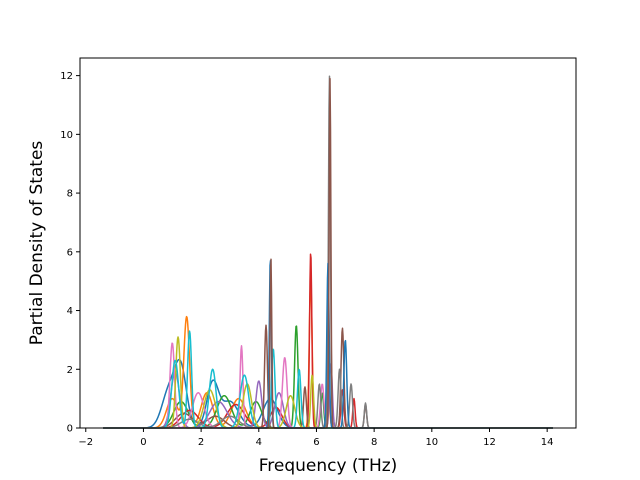 Image resolution: width=640 pixels, height=480 pixels. Describe the element at coordinates (85, 442) in the screenshot. I see `x-tick-label: −2` at that location.